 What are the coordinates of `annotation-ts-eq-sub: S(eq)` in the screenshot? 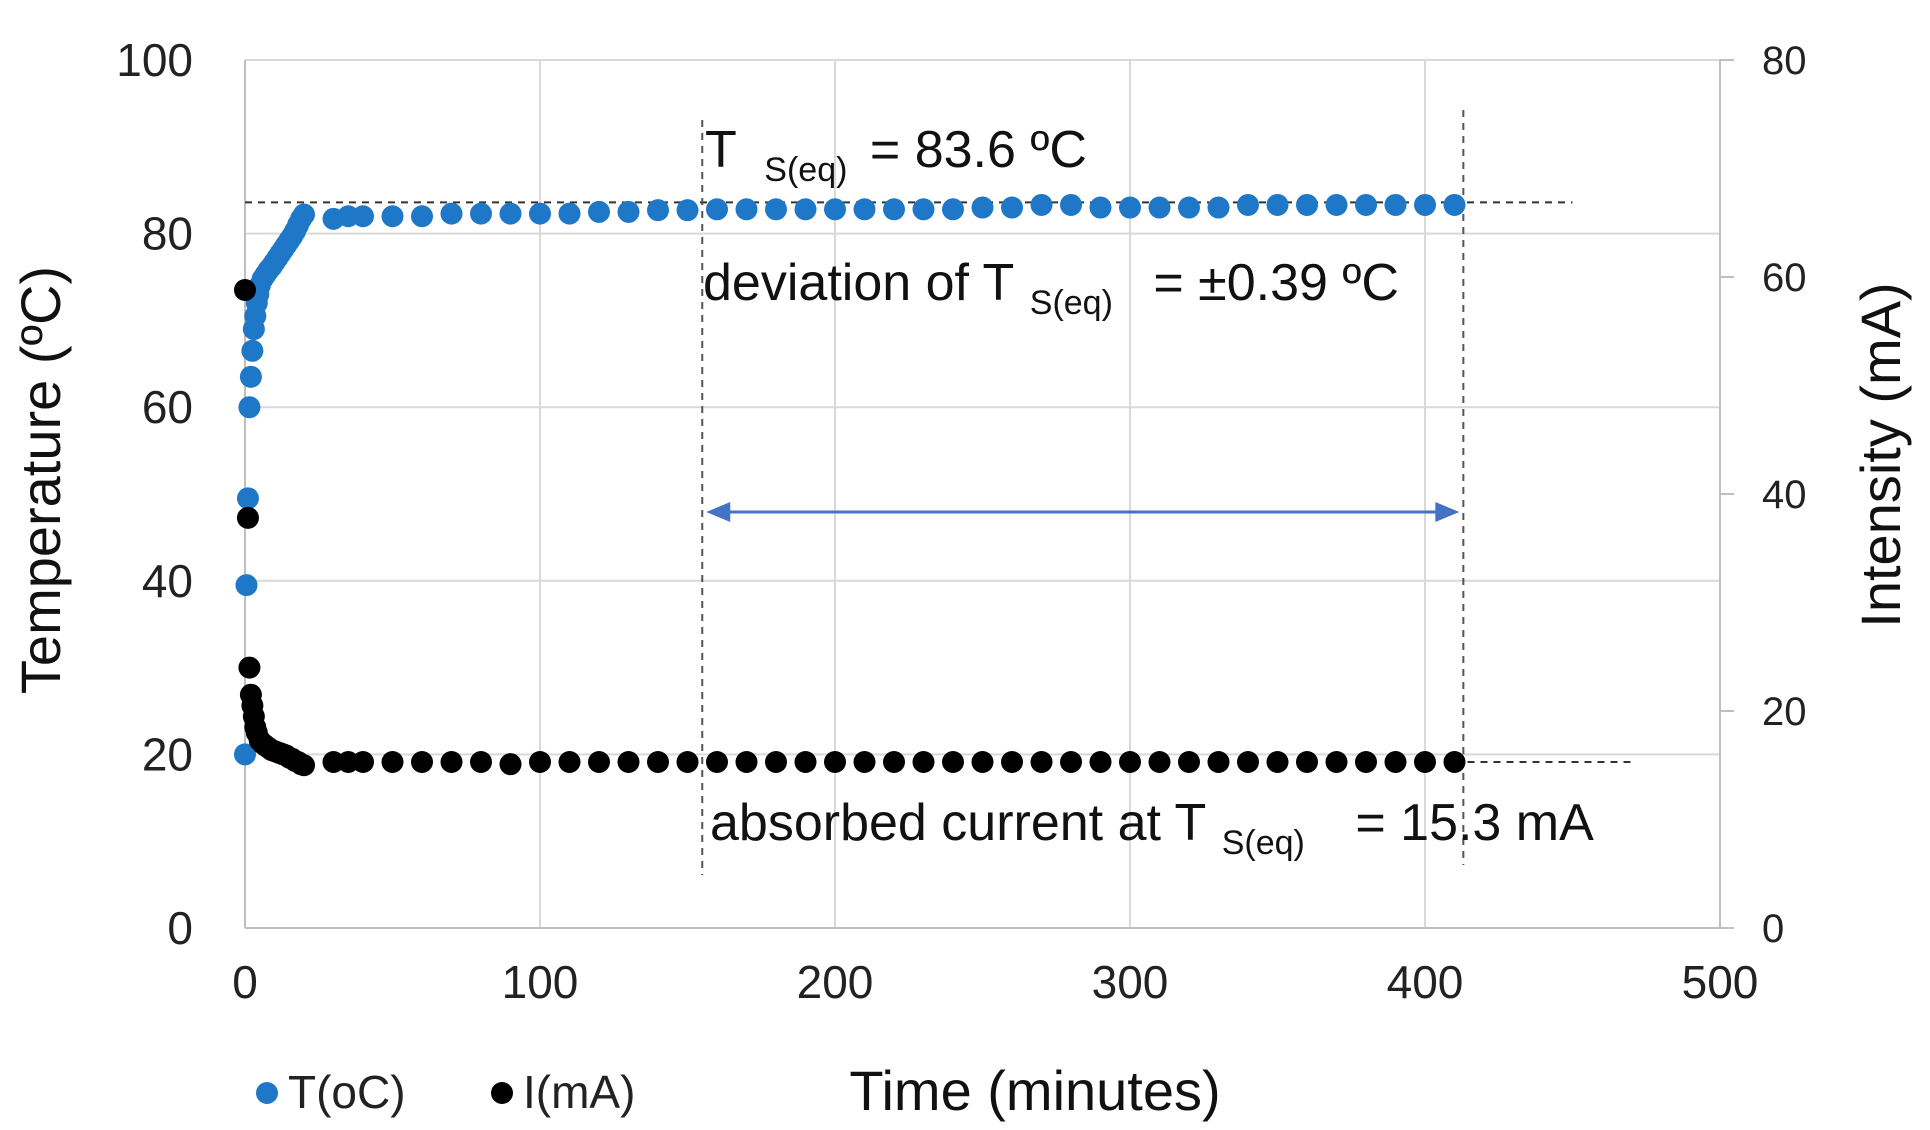 It's located at (805, 170).